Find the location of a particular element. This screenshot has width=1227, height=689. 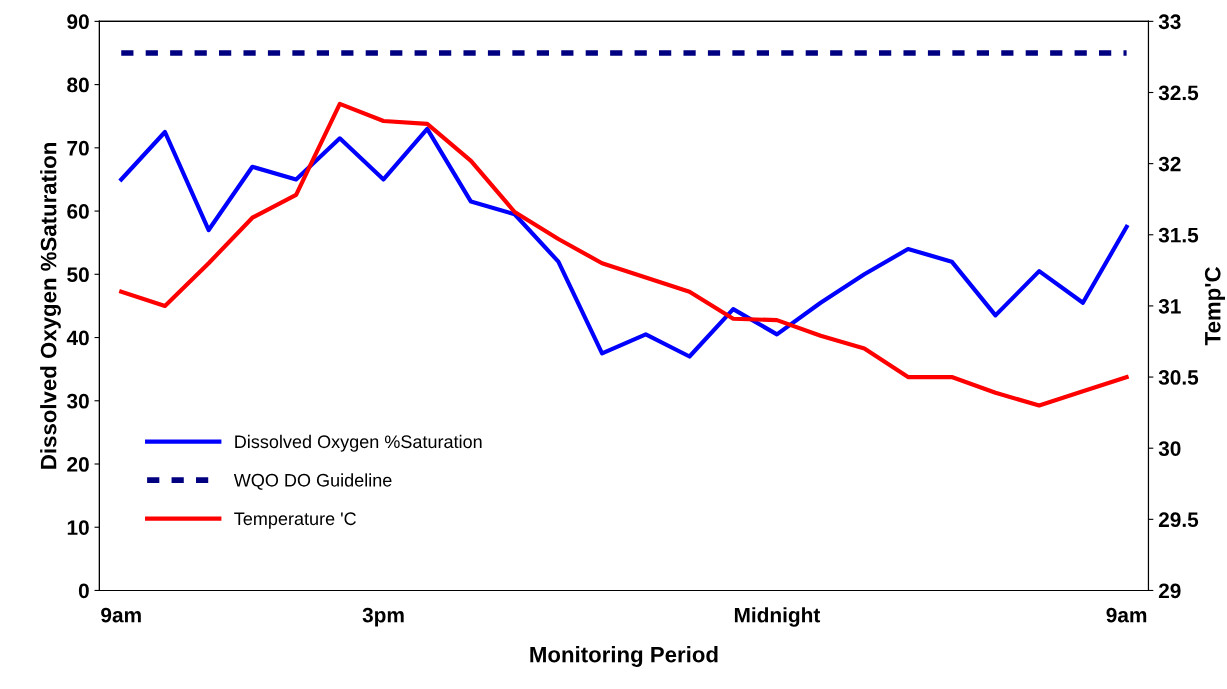

legend-label: Temperature 'C is located at coordinates (295, 520).